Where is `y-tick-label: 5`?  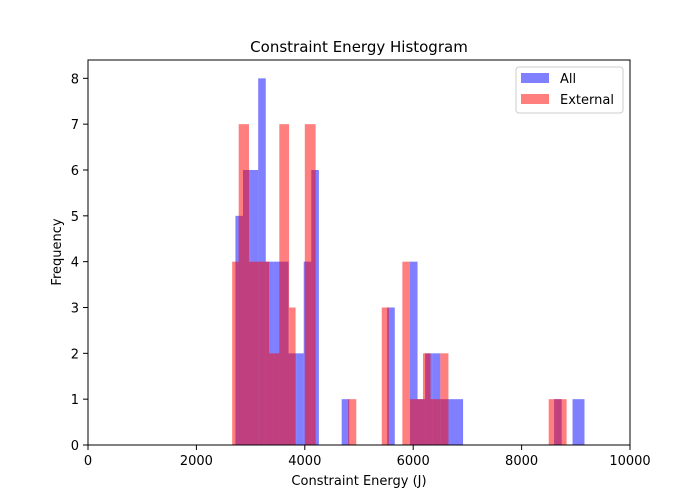
y-tick-label: 5 is located at coordinates (75, 217).